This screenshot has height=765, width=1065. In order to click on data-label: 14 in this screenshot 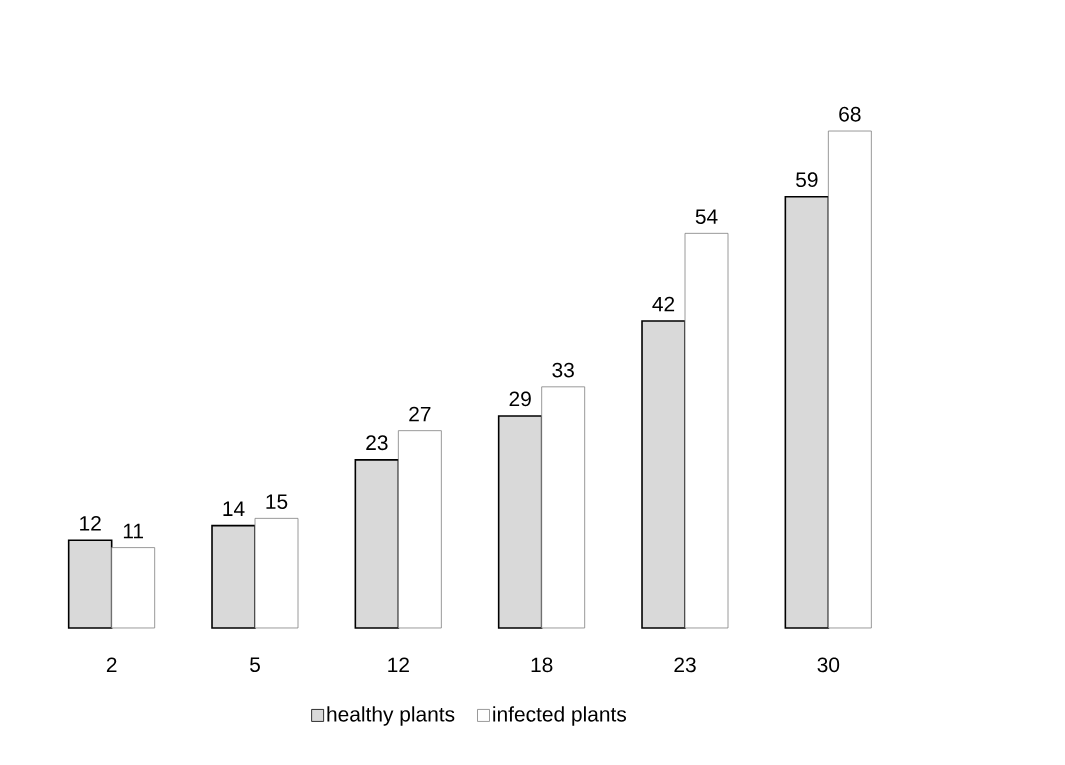, I will do `click(234, 508)`.